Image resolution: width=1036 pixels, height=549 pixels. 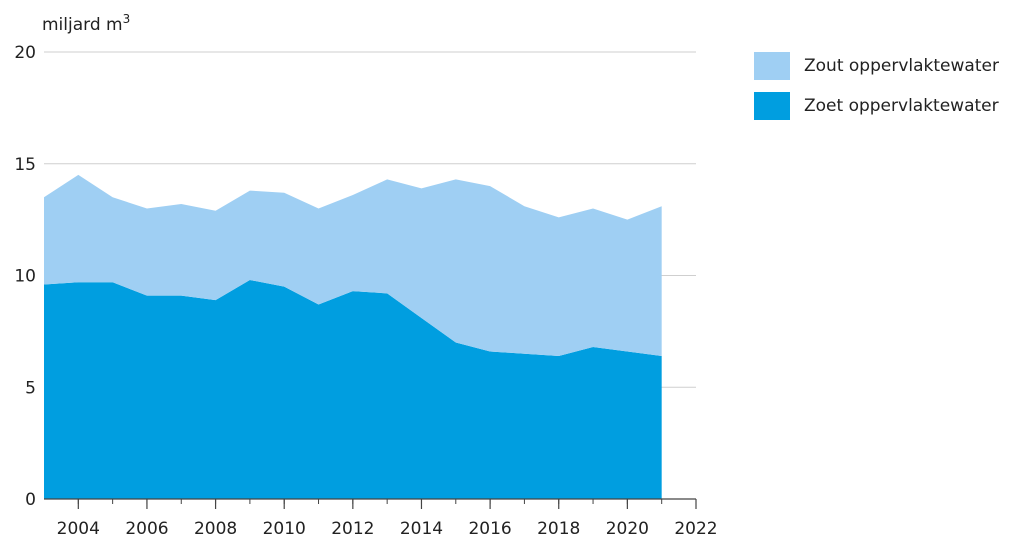 I want to click on y-tick-label-15: 15, so click(x=25, y=165).